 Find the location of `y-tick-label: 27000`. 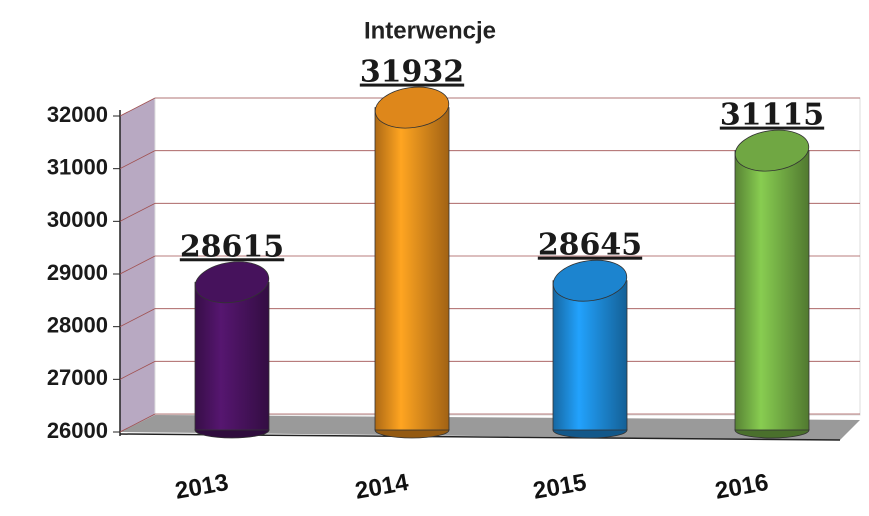

y-tick-label: 27000 is located at coordinates (77, 377).